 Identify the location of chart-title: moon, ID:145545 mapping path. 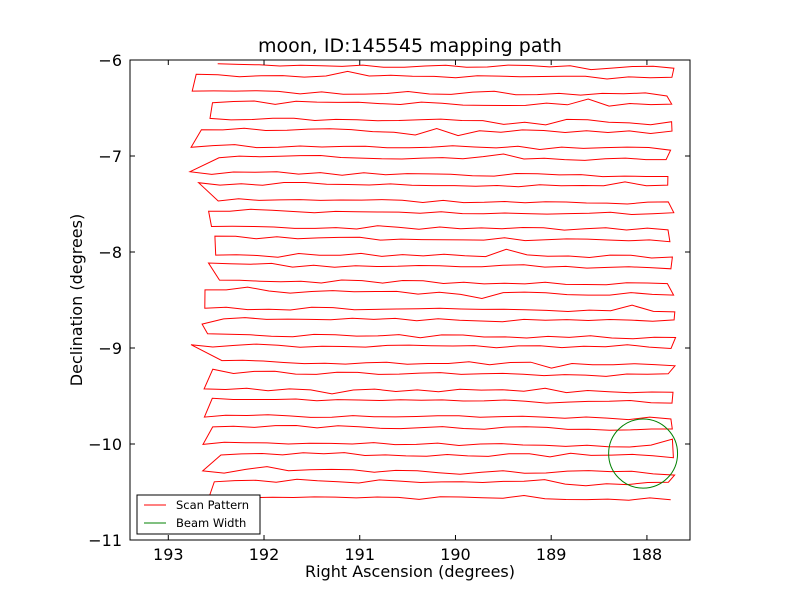
(410, 46).